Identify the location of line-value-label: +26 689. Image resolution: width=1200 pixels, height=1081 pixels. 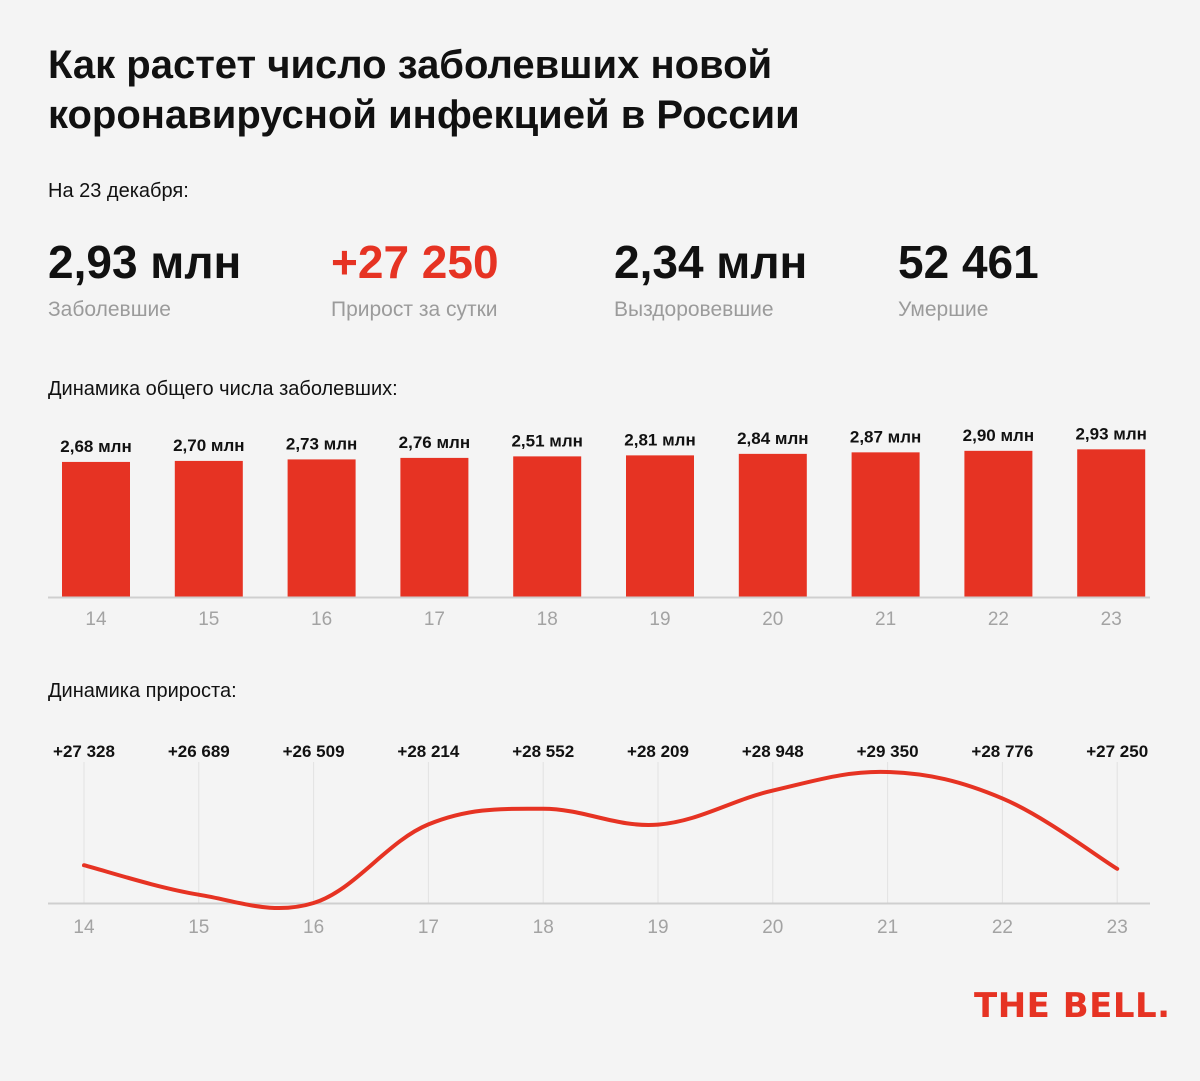
(199, 751).